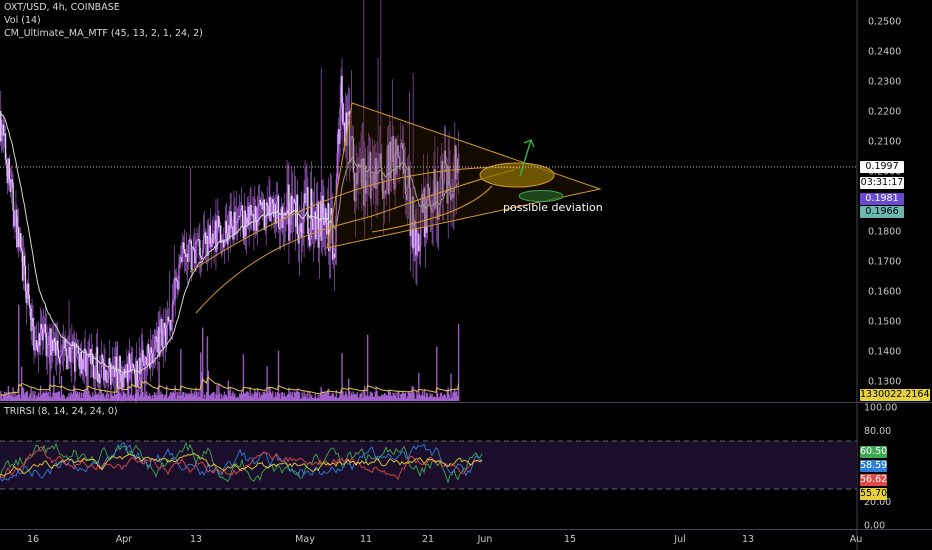 Image resolution: width=932 pixels, height=550 pixels. What do you see at coordinates (241, 464) in the screenshot?
I see `rsi-series-line` at bounding box center [241, 464].